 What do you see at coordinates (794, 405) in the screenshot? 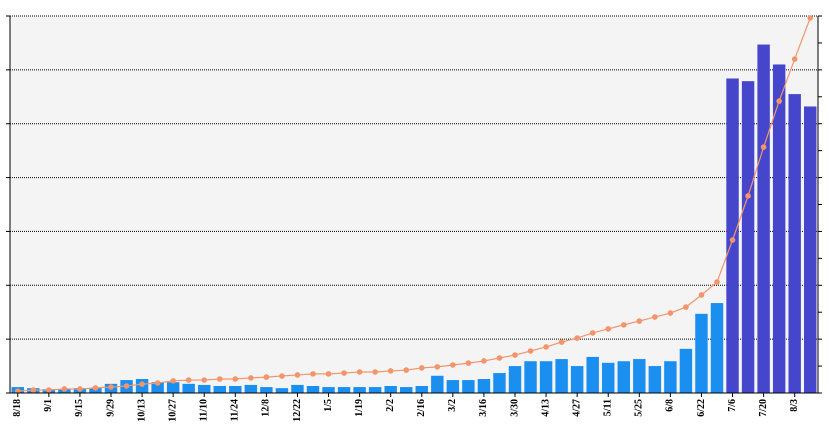
I see `x-tick-label: 8/3` at bounding box center [794, 405].